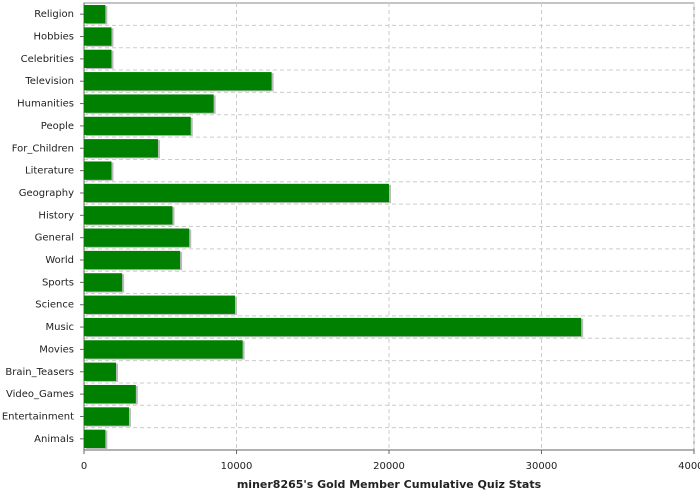  What do you see at coordinates (39, 372) in the screenshot?
I see `y-tick-label: Brain_Teasers` at bounding box center [39, 372].